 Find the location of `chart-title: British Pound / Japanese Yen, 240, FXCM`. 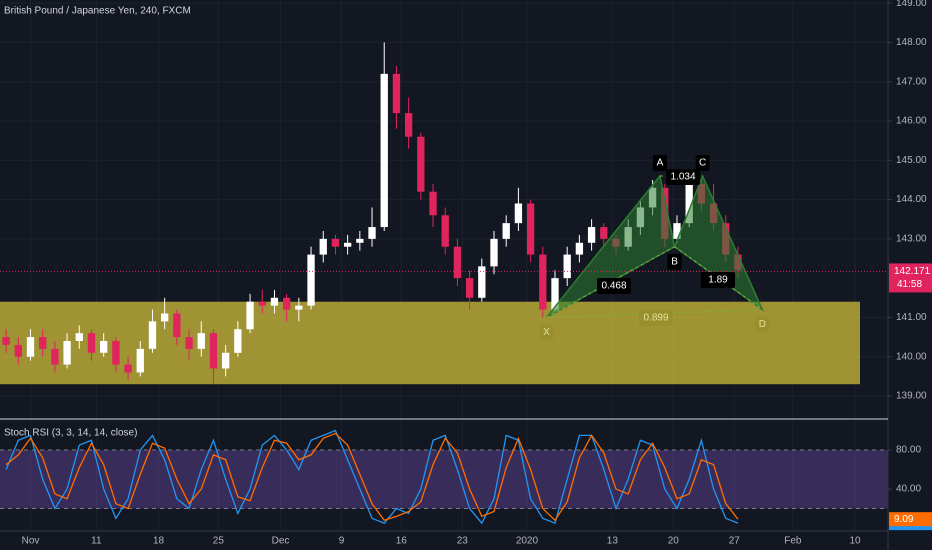

chart-title: British Pound / Japanese Yen, 240, FXCM is located at coordinates (97, 11).